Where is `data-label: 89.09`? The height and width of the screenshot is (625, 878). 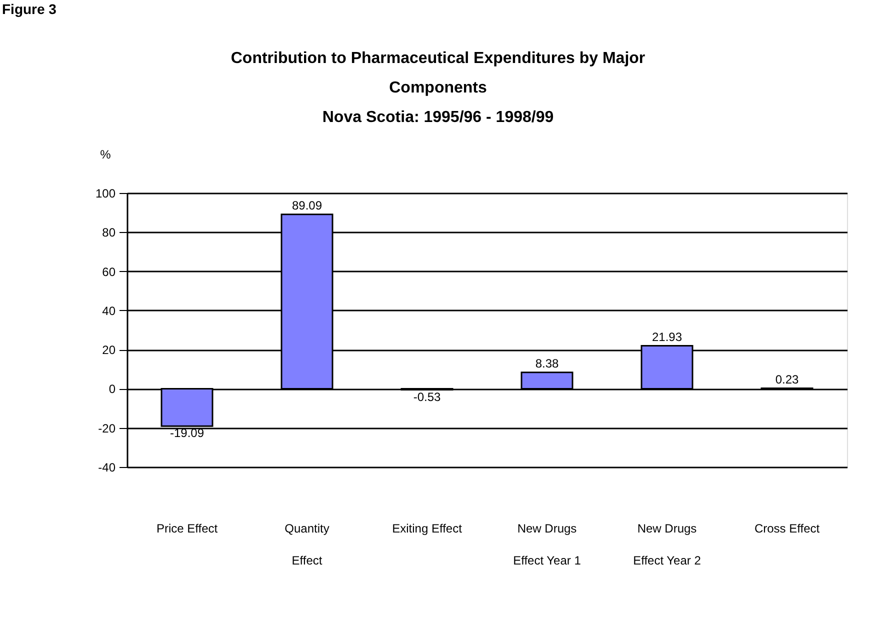
data-label: 89.09 is located at coordinates (307, 205).